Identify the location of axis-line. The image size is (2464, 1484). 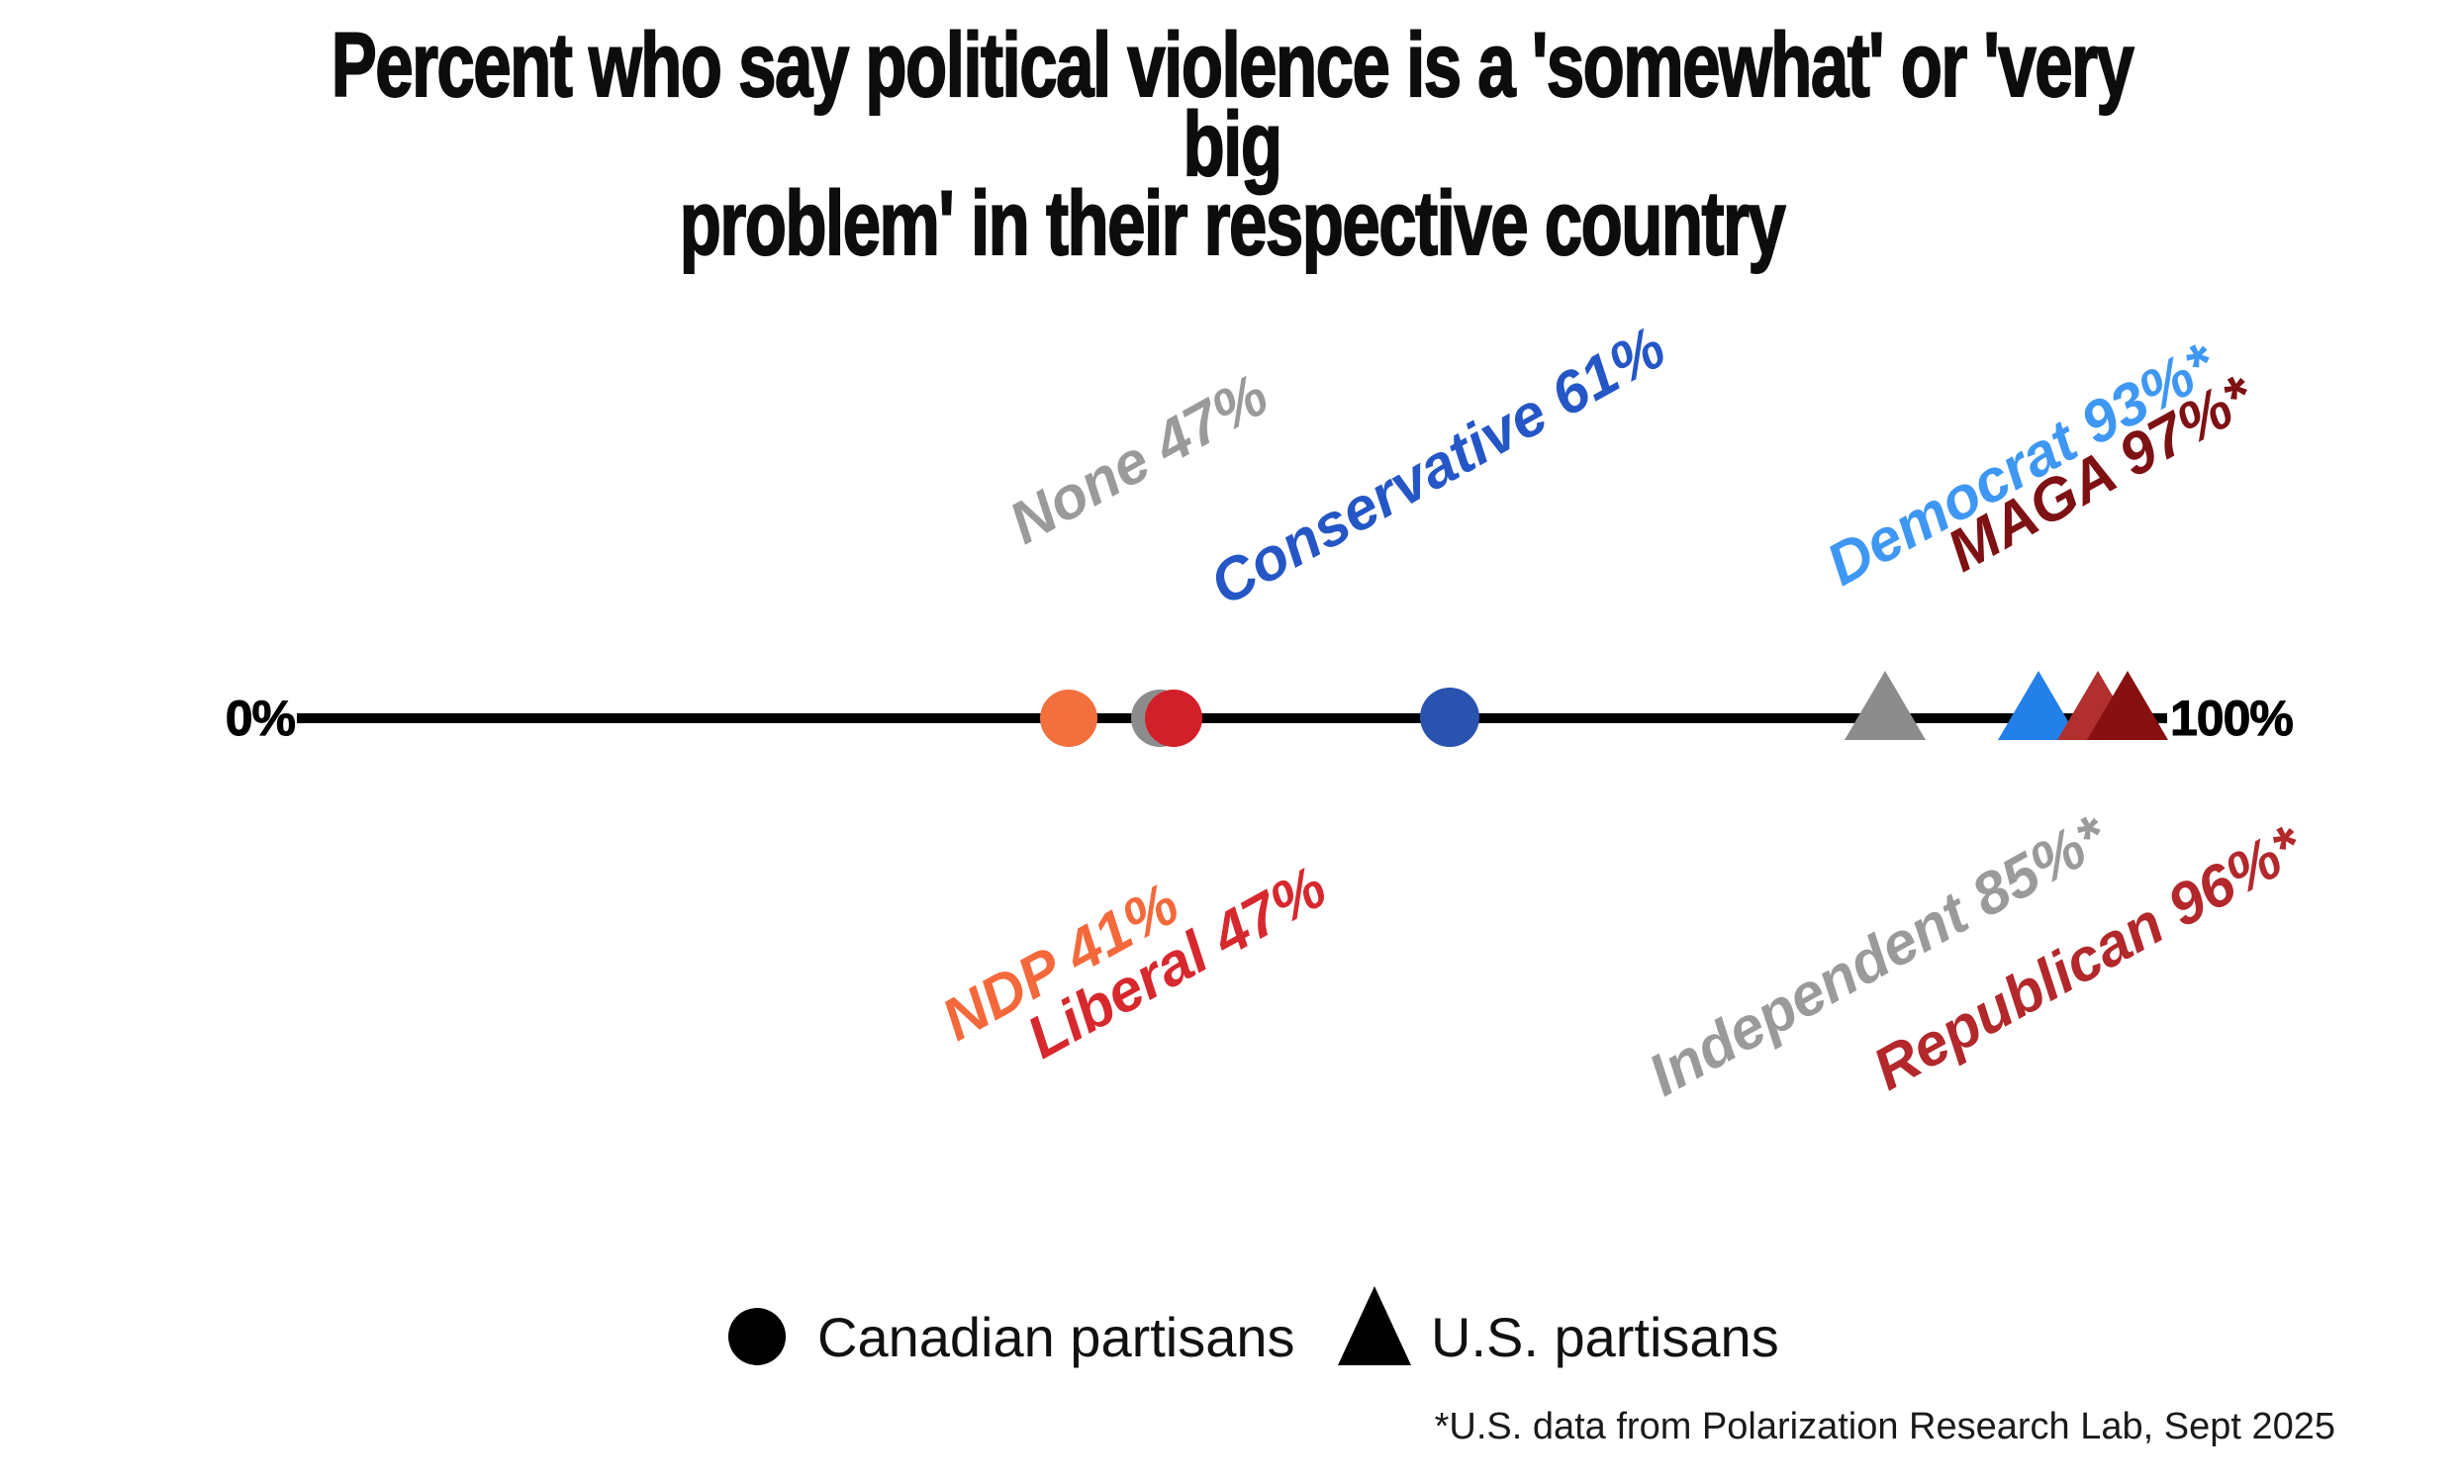
(1232, 718).